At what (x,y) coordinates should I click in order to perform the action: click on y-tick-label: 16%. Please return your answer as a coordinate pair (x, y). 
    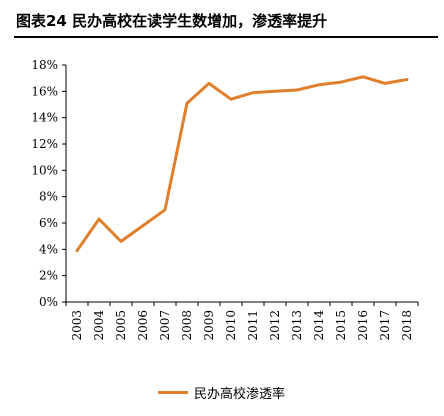
    Looking at the image, I should click on (44, 91).